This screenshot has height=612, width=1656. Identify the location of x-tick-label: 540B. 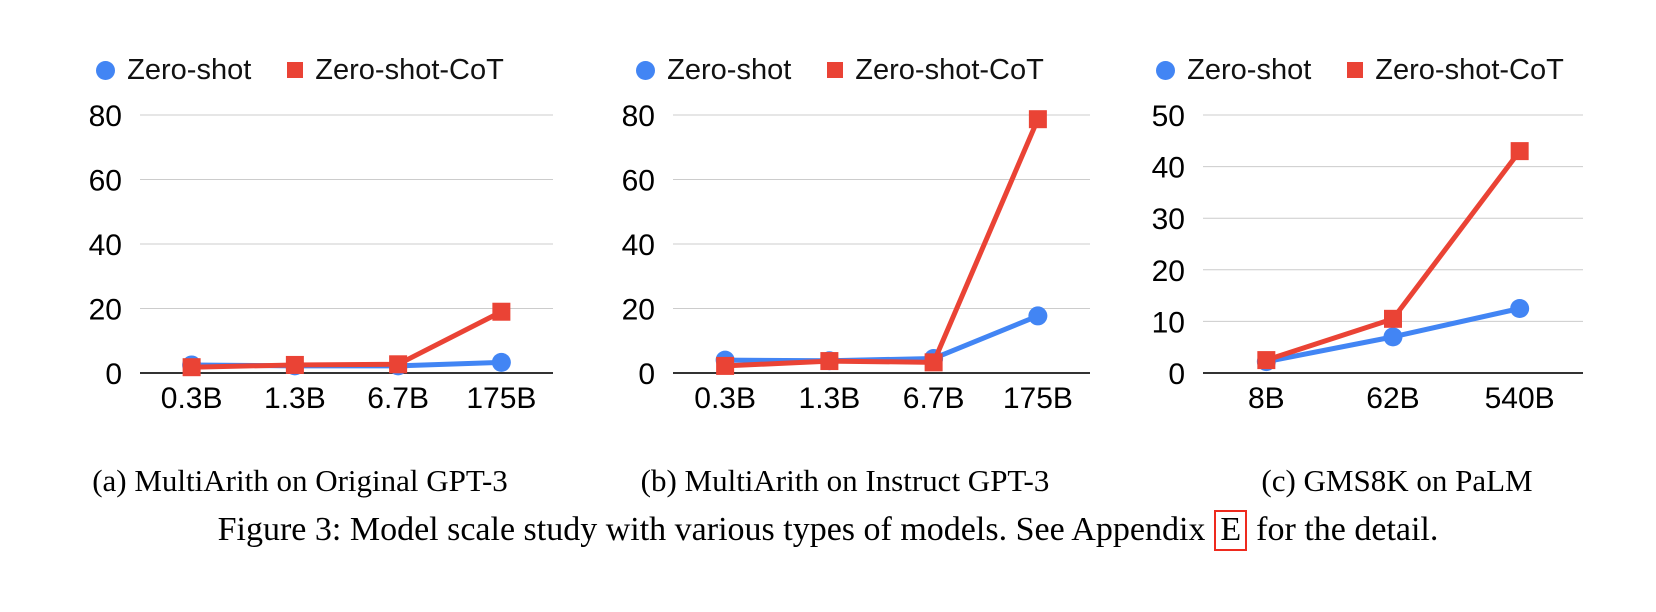
(1520, 398).